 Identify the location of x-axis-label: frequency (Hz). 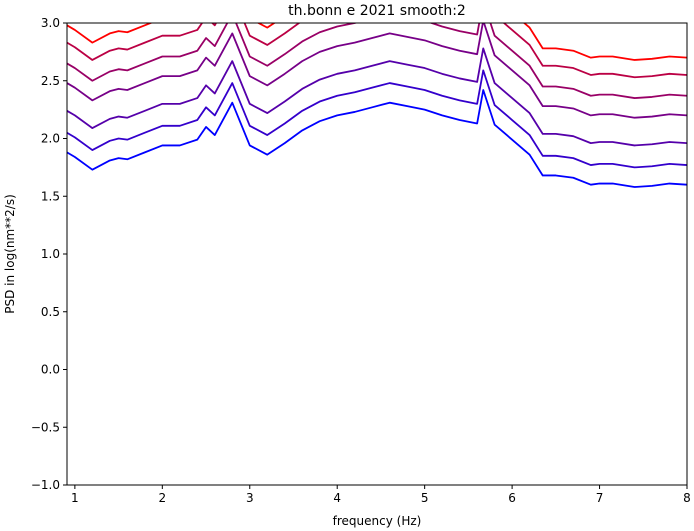
(377, 521).